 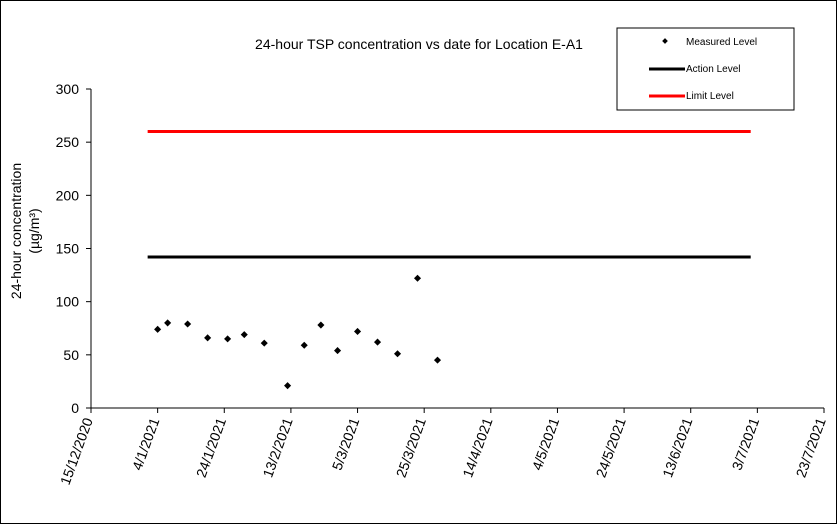 What do you see at coordinates (76, 451) in the screenshot?
I see `x-tick-label: 15/12/2020` at bounding box center [76, 451].